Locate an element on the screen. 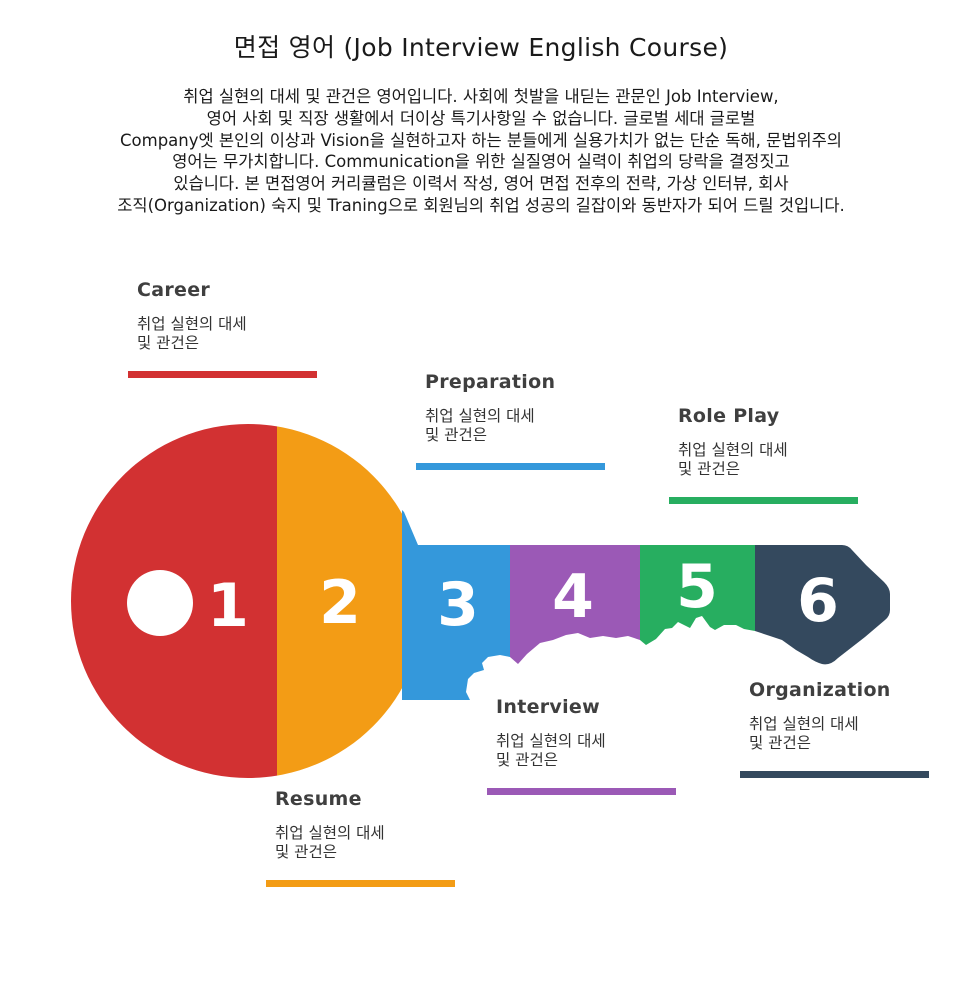  step-bar-organization is located at coordinates (834, 774).